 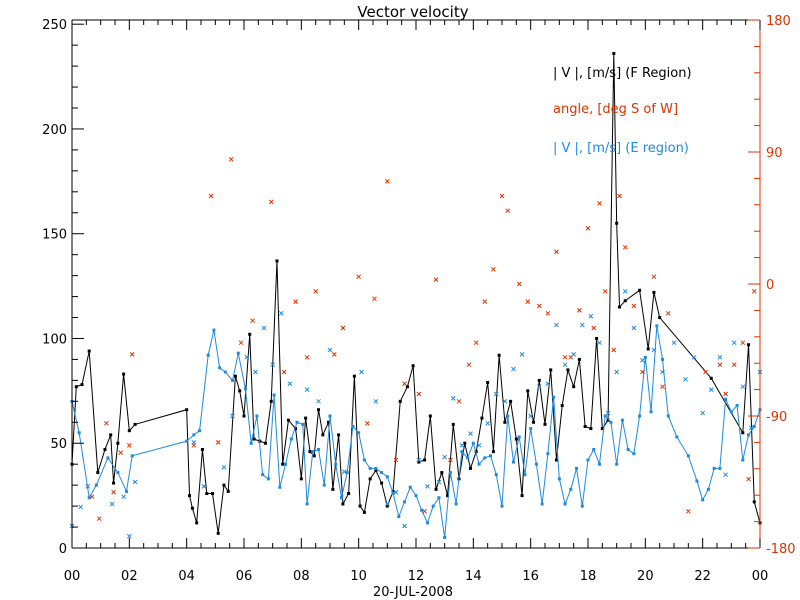 What do you see at coordinates (413, 592) in the screenshot?
I see `x-axis-label: 20-JUL-2008` at bounding box center [413, 592].